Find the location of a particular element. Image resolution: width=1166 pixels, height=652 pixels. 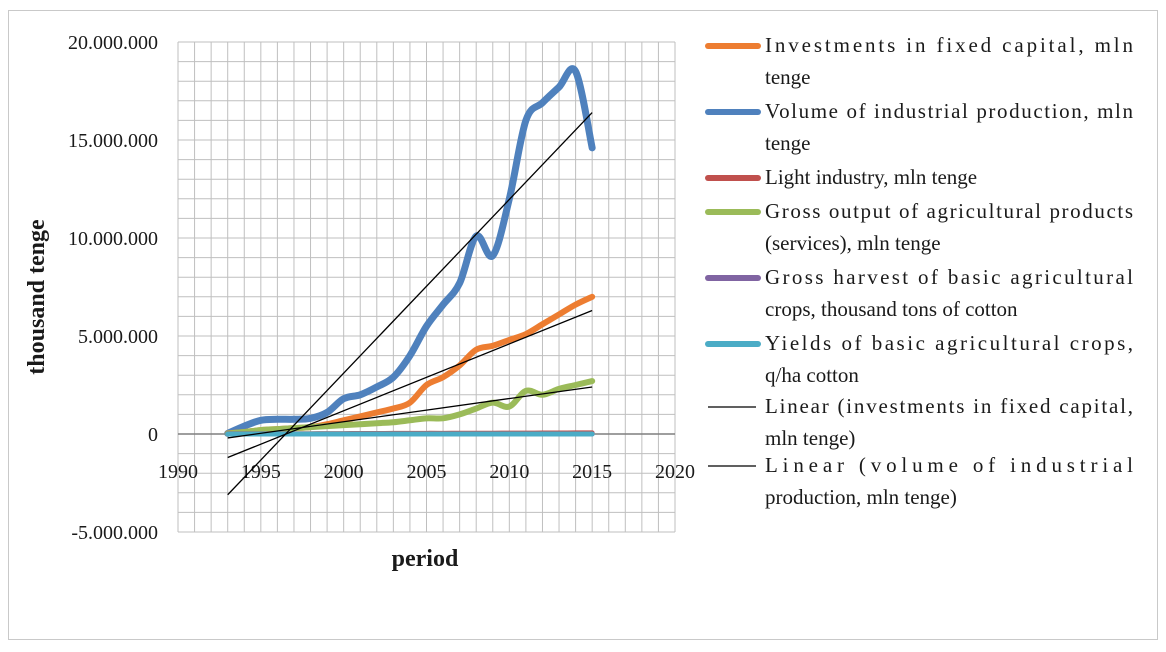

y-tick-label: 10.000.000 is located at coordinates (113, 239).